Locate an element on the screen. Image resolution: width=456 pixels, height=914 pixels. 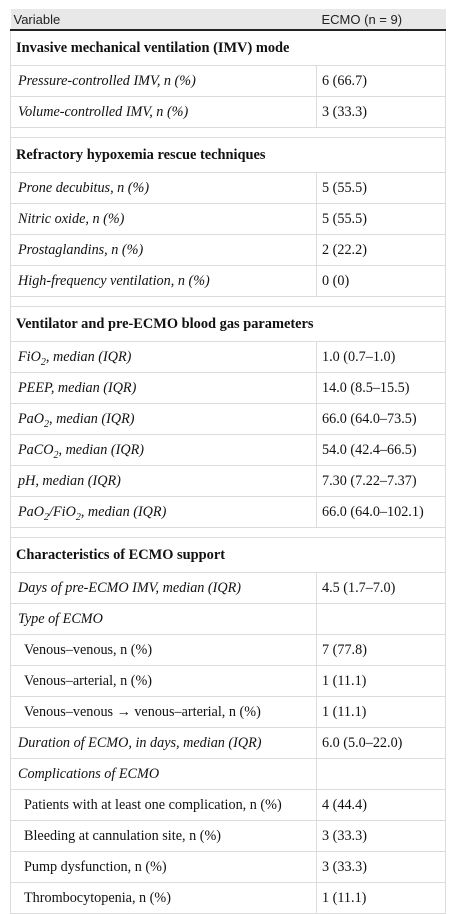
row-value: 7.30 (7.22–7.37) is located at coordinates (381, 481).